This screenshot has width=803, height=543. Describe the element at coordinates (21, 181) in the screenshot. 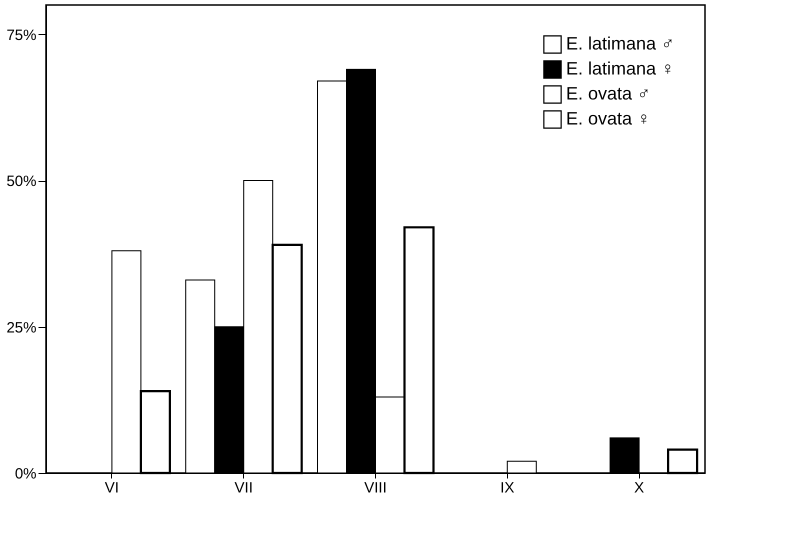

I see `y-tick-label: 50%` at that location.